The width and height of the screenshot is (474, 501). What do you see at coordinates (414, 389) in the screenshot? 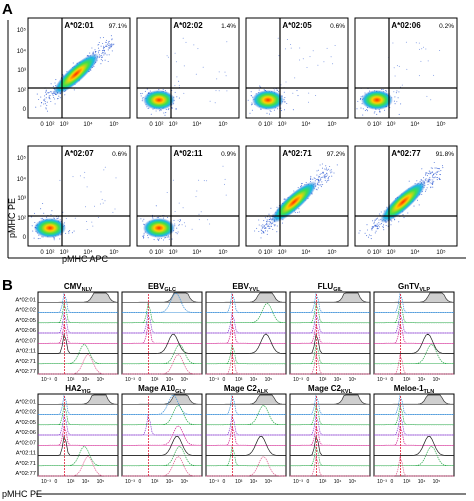
I see `histogram-title: Meloe-1TLN` at bounding box center [414, 389].